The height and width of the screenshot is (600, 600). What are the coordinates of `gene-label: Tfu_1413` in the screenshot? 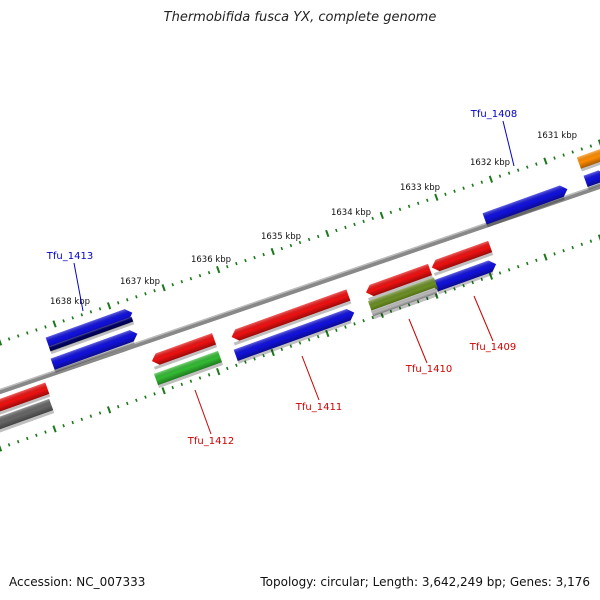 It's located at (69, 256).